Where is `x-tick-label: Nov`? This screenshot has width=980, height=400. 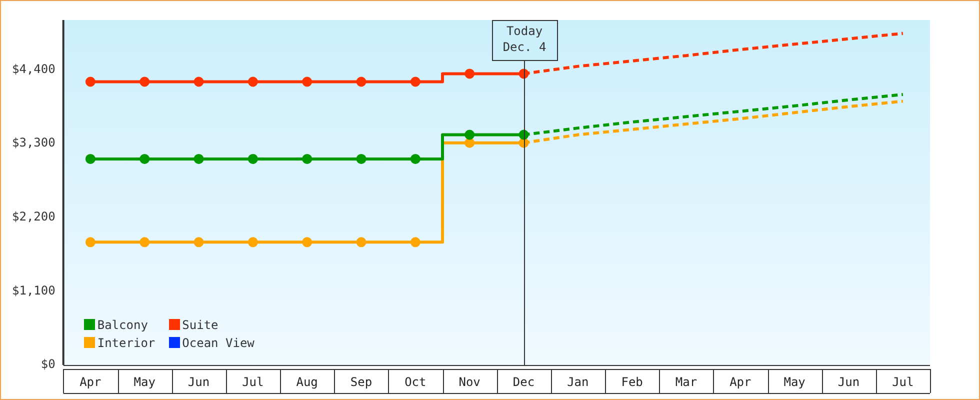
x-tick-label: Nov is located at coordinates (469, 382).